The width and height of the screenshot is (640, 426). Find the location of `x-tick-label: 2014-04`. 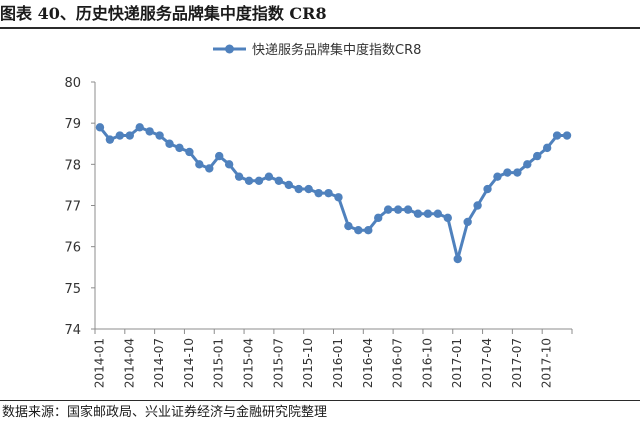

x-tick-label: 2014-04 is located at coordinates (129, 363).